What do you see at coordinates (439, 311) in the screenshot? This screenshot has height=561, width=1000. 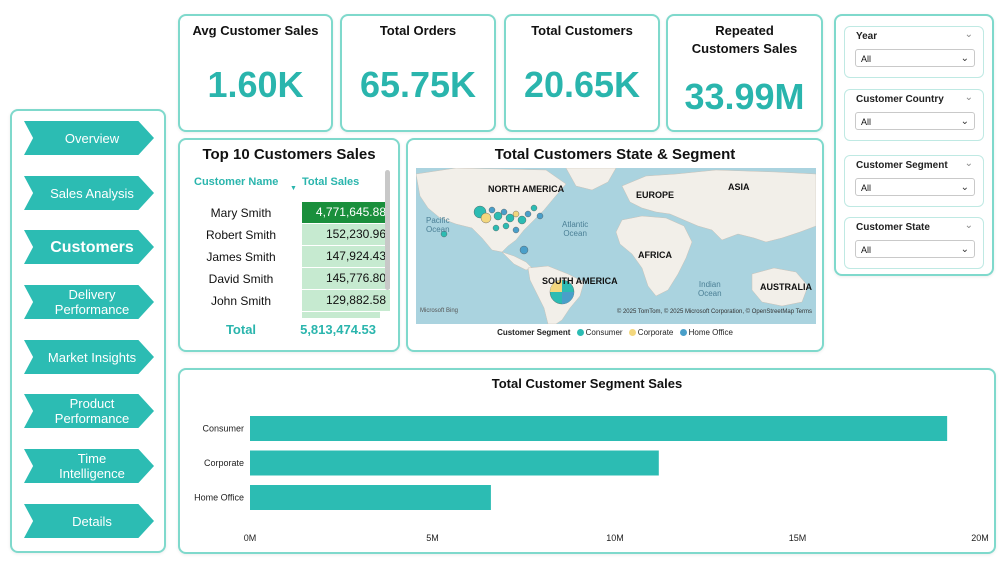 I see `bing-logo: Microsoft Bing` at bounding box center [439, 311].